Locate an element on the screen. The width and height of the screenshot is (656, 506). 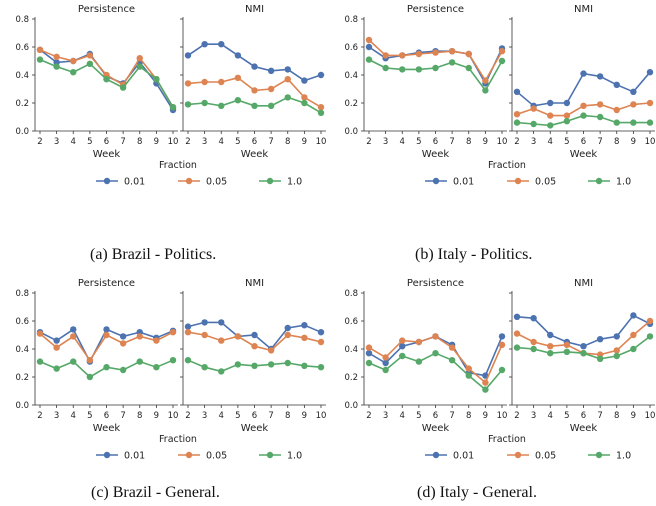
x-tick-label: 6 is located at coordinates (583, 142).